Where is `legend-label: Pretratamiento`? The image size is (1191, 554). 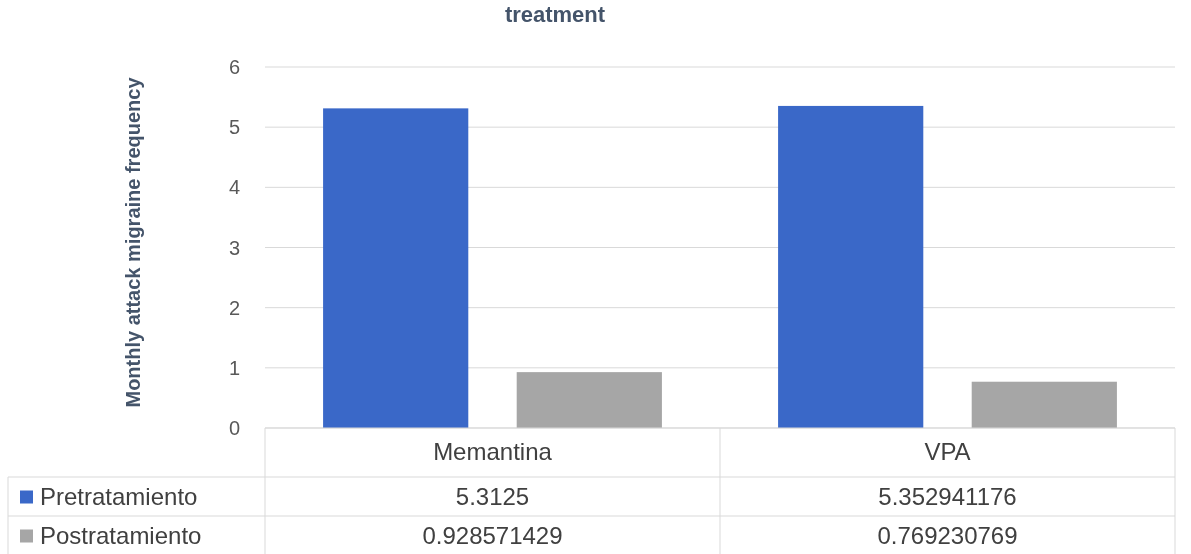
legend-label: Pretratamiento is located at coordinates (119, 496).